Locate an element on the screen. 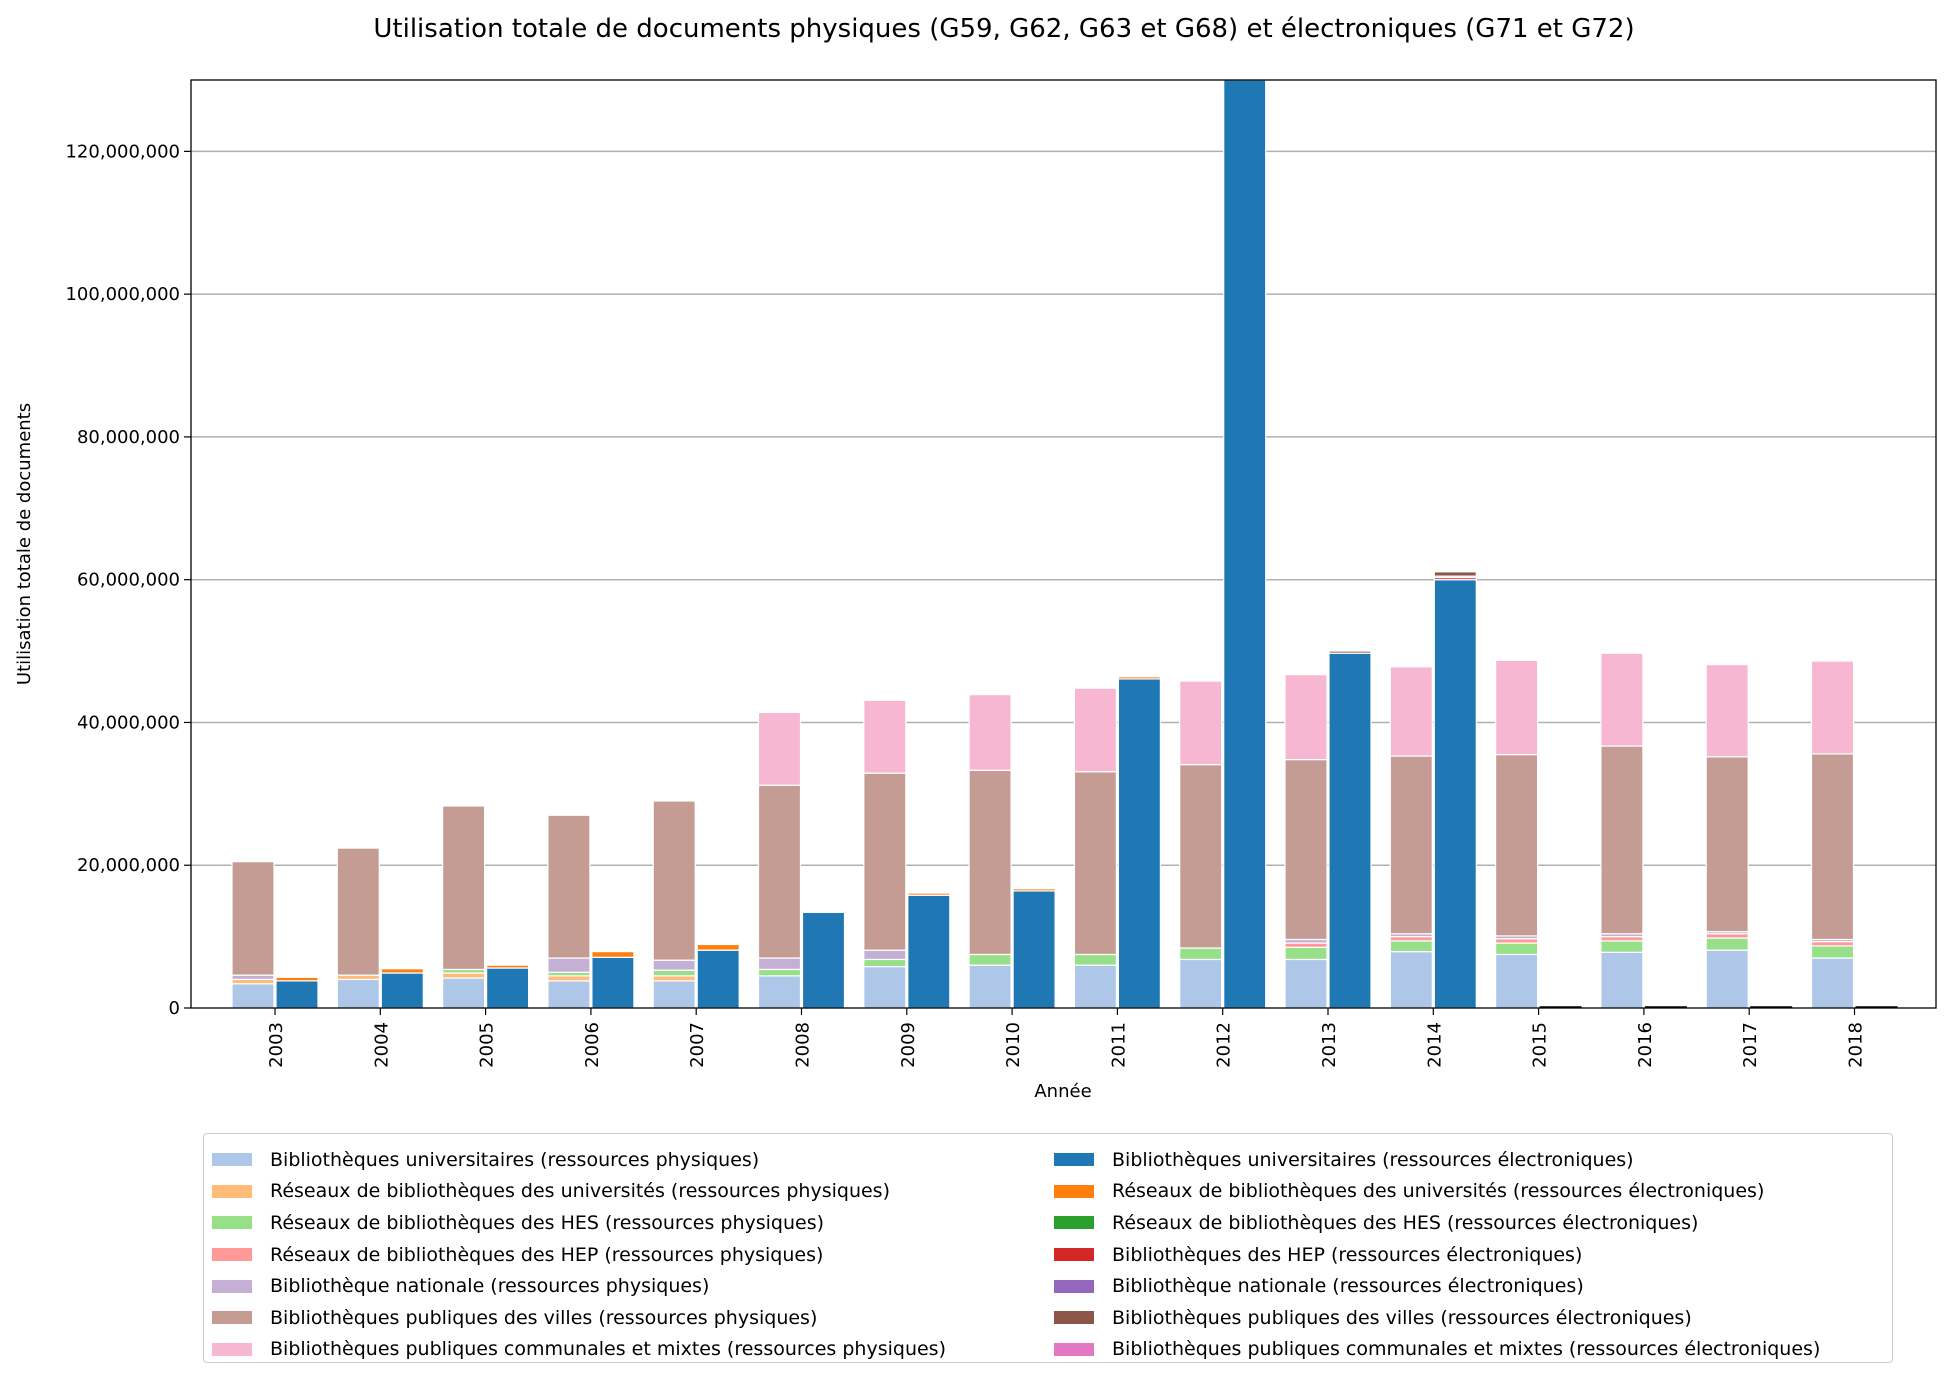 This screenshot has height=1378, width=1949. x-tick-label: 2013 is located at coordinates (1329, 1045).